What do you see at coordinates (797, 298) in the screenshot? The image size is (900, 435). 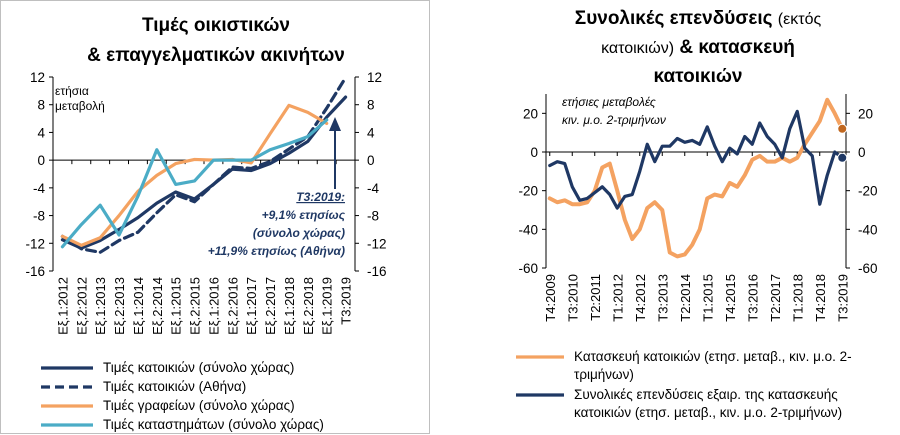 I see `x-tick-label: Τ1:2018` at bounding box center [797, 298].